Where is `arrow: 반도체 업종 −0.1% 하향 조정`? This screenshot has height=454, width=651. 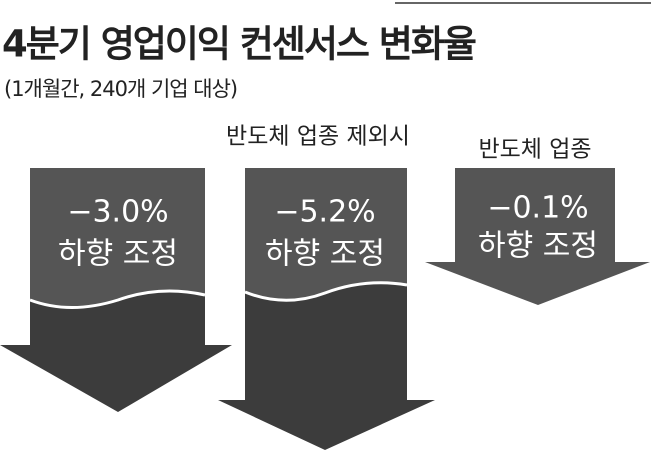
arrow: 반도체 업종 −0.1% 하향 조정 is located at coordinates (537, 221).